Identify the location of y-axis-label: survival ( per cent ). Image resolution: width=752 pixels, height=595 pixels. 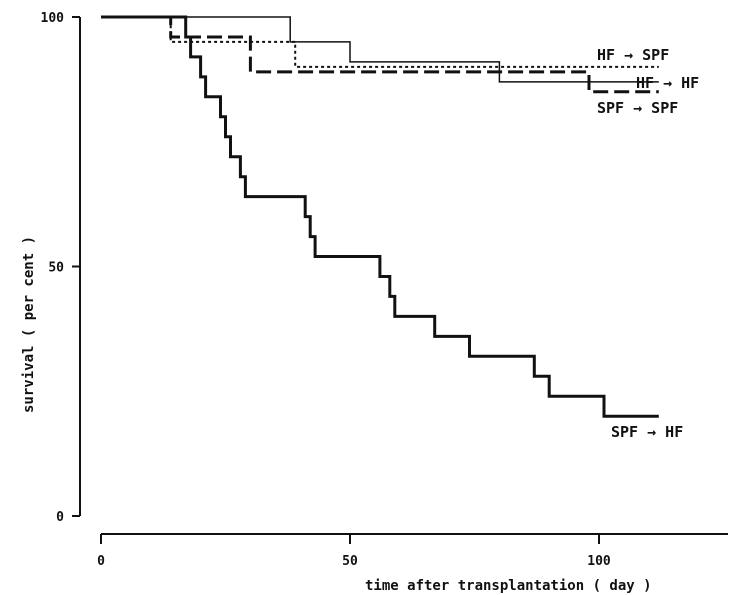
(29, 324).